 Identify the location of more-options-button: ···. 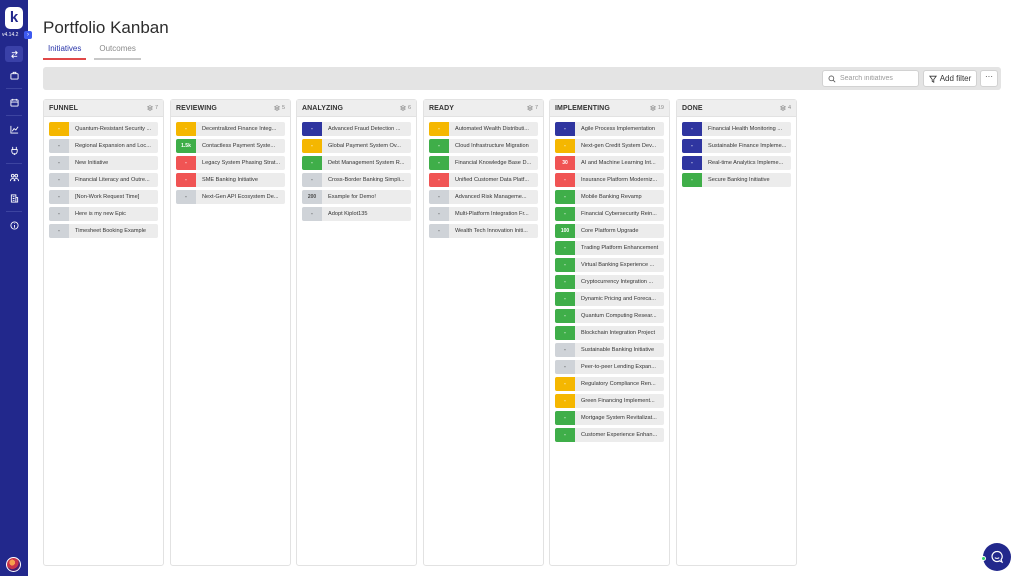
(989, 78).